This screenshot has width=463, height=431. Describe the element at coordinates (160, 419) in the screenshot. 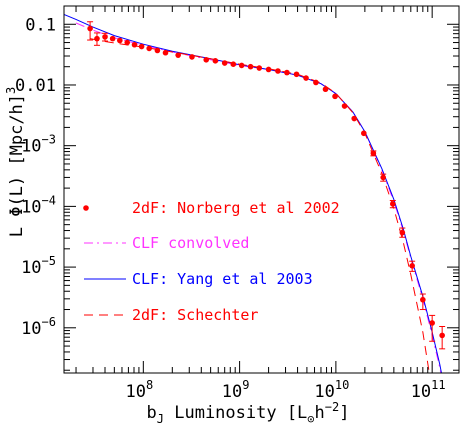

I see `x-label-sub: J` at that location.